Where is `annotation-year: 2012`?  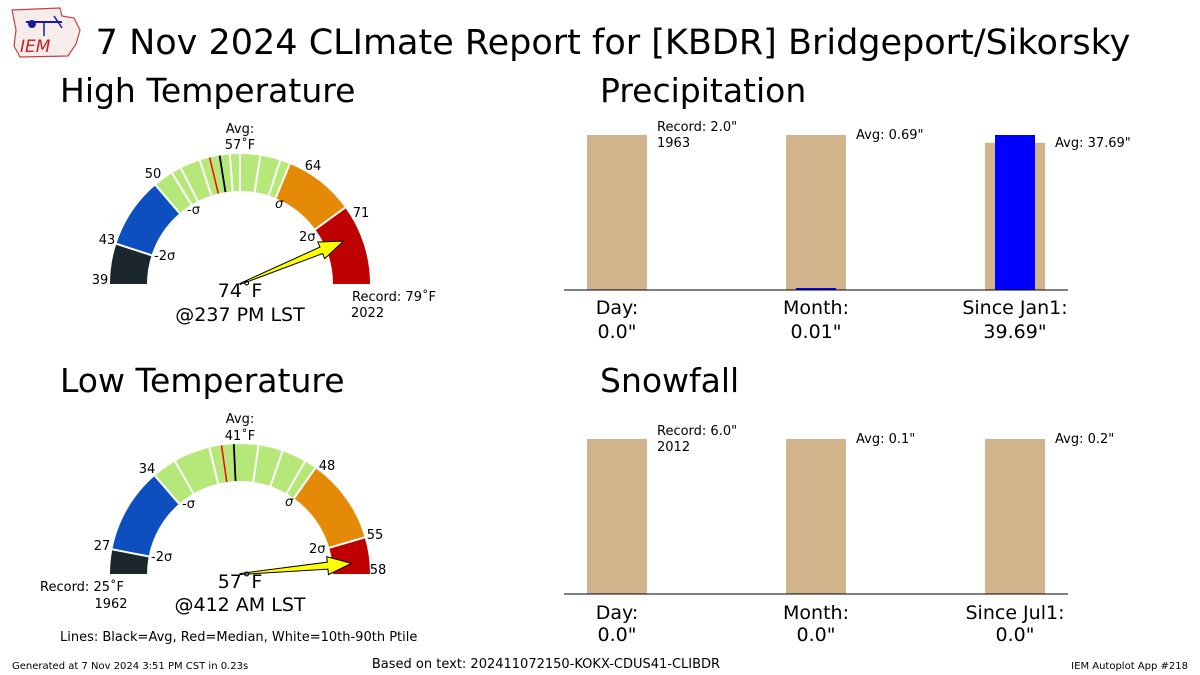 annotation-year: 2012 is located at coordinates (673, 447).